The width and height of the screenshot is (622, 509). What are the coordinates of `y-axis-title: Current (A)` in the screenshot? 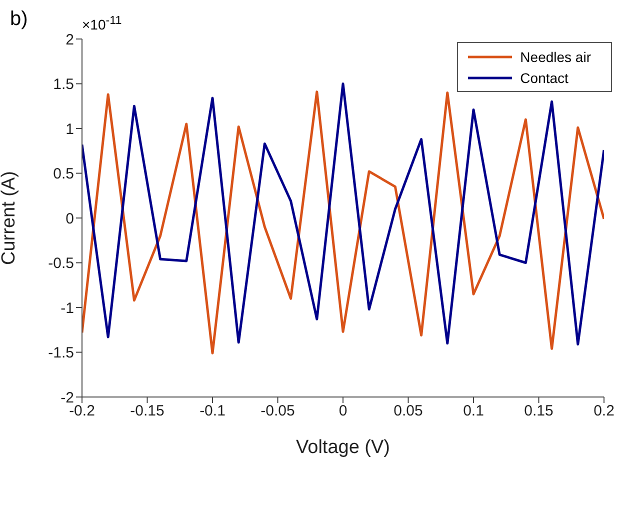 It's located at (10, 218).